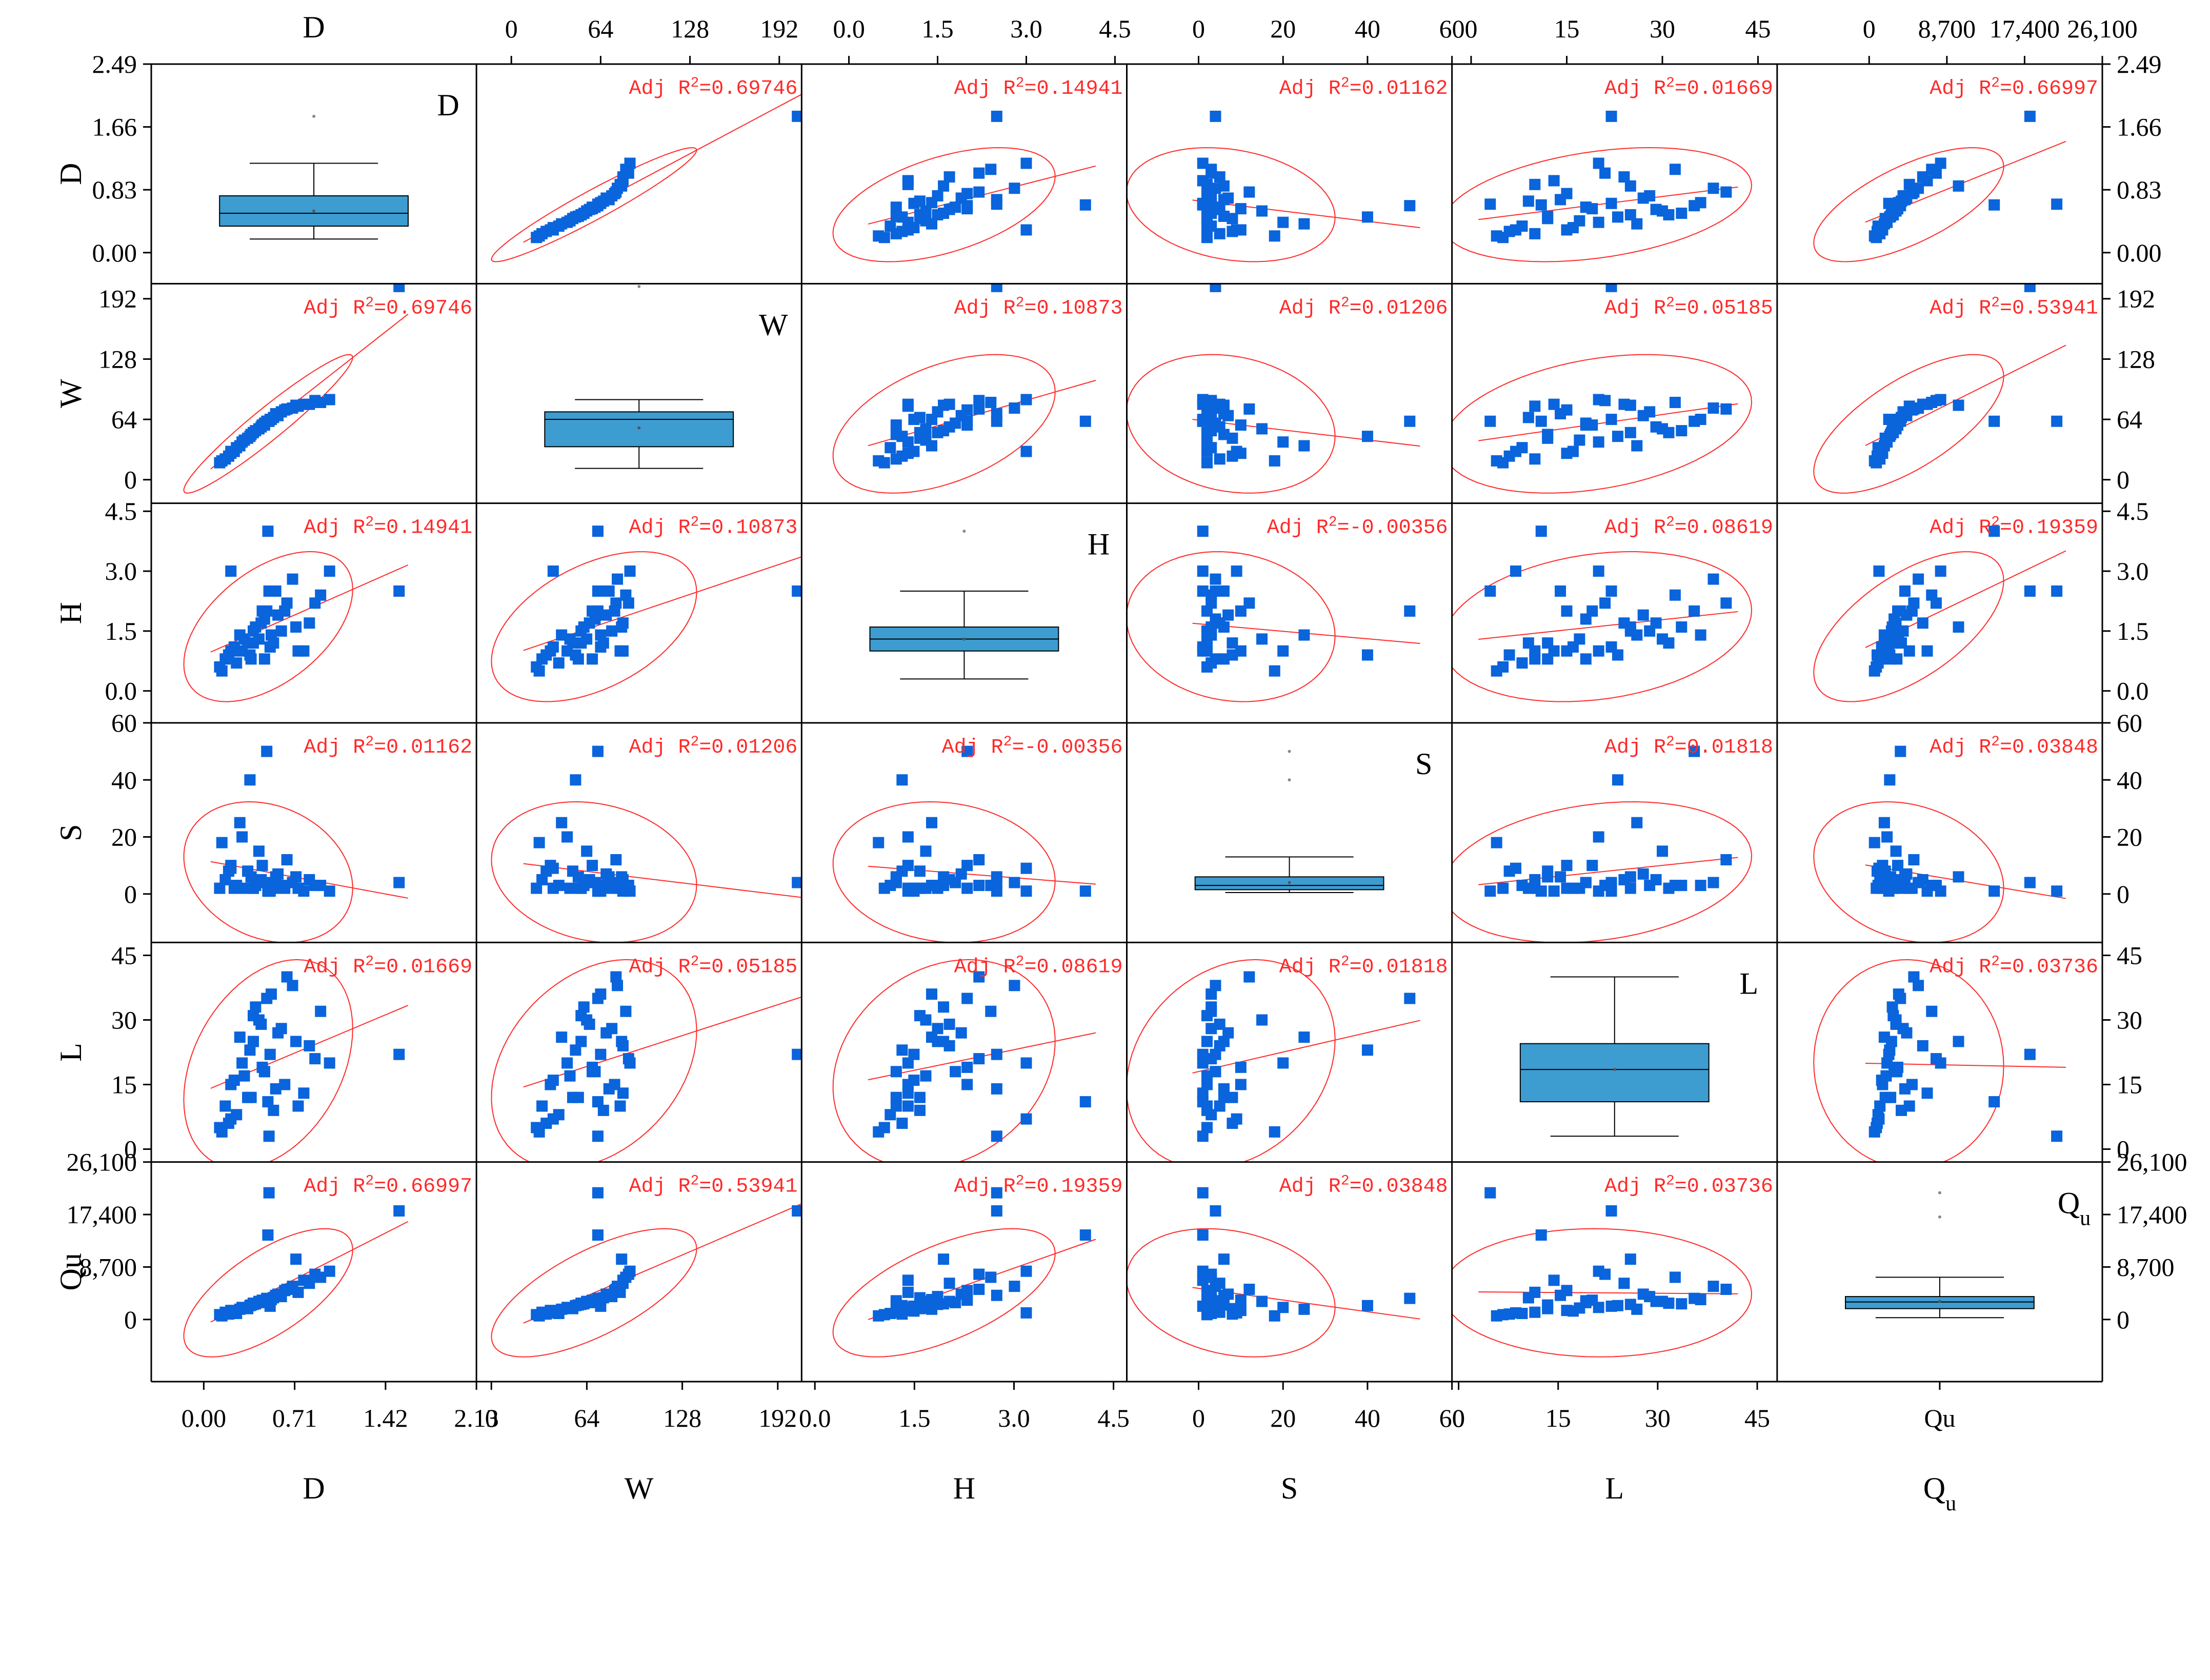  What do you see at coordinates (2136, 299) in the screenshot?
I see `right-tick-label: 192` at bounding box center [2136, 299].